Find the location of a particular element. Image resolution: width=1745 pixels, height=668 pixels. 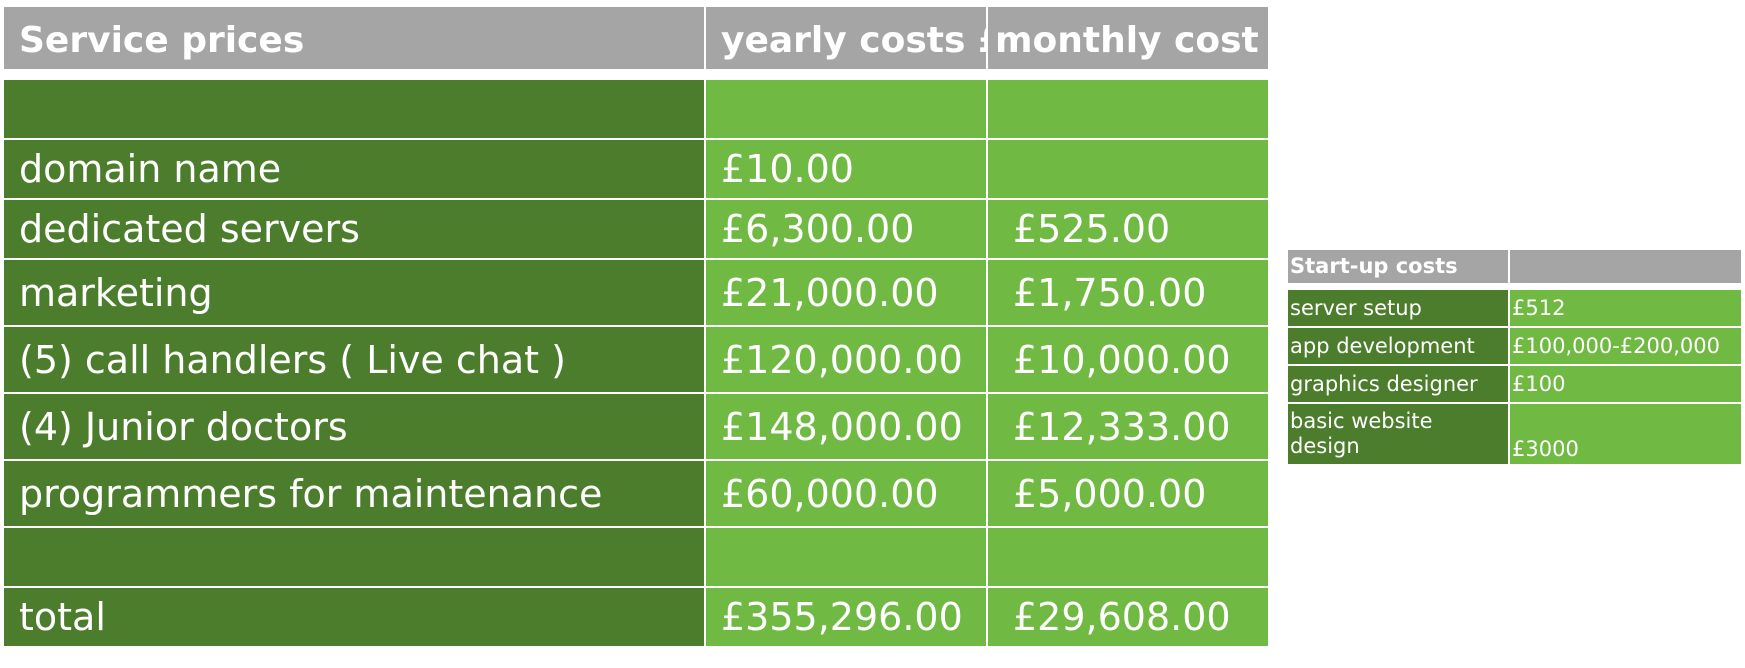

startup-row: app development £100,000-£200,000 is located at coordinates (1514, 346).